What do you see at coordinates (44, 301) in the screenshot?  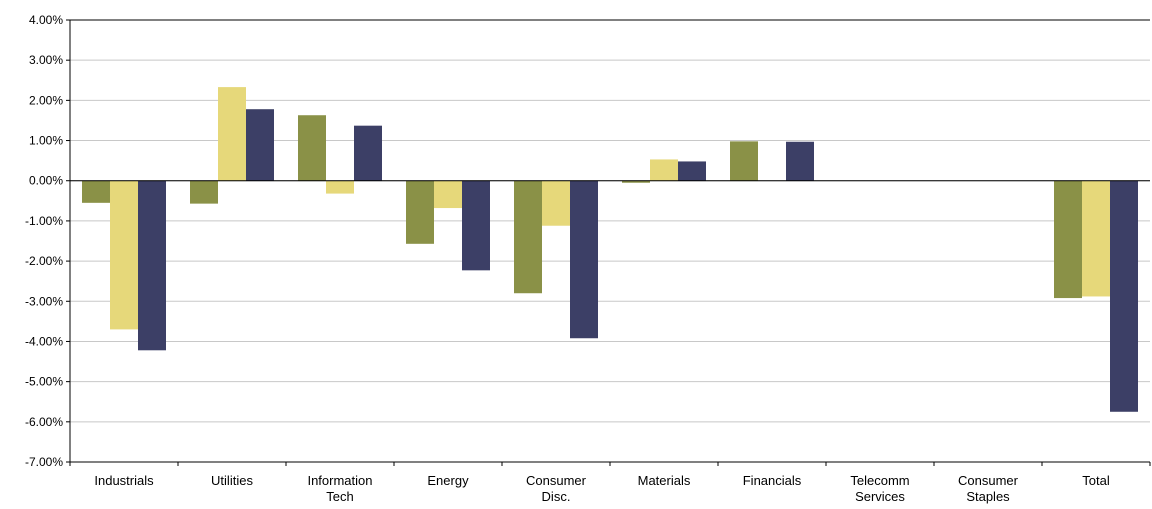 I see `y-tick-label: -3.00%` at bounding box center [44, 301].